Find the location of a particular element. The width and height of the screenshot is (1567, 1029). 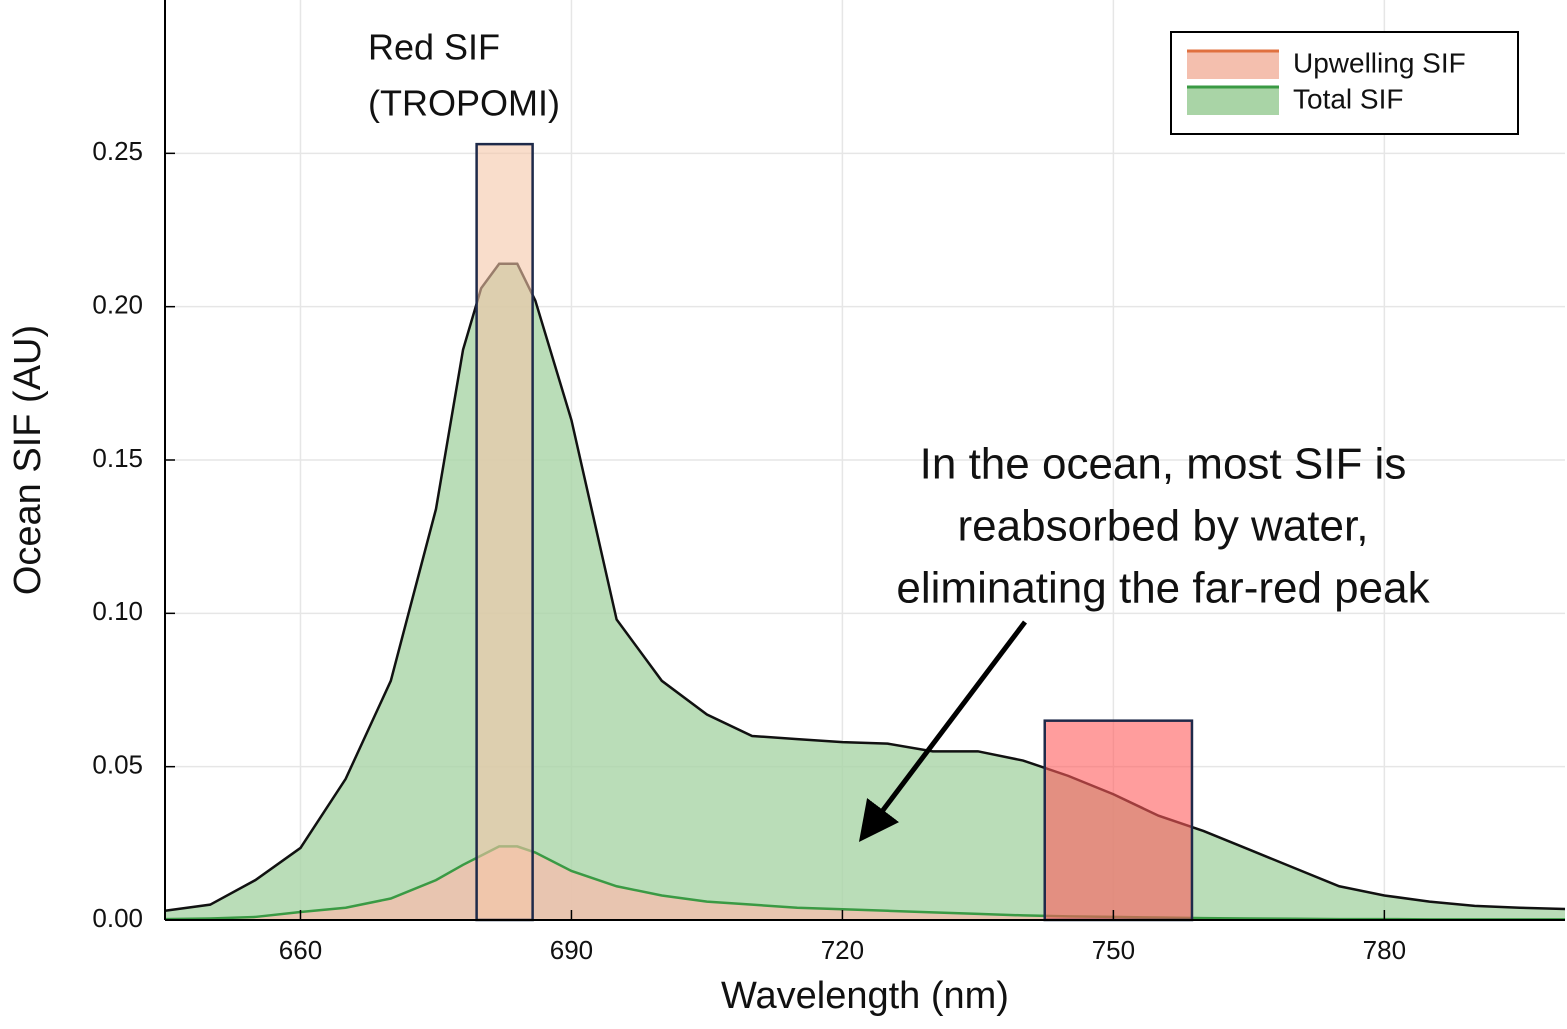

area-line is located at coordinates (864, 883).